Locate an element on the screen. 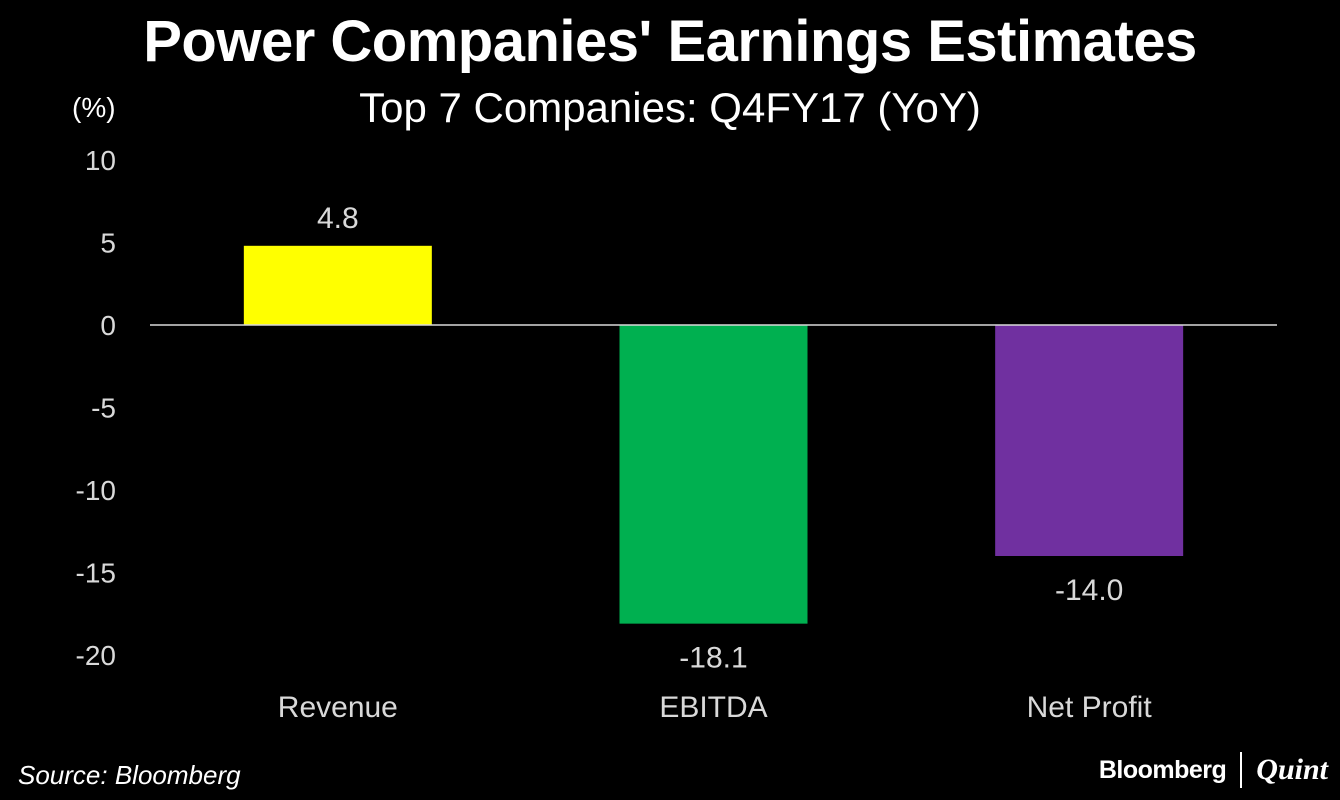 The width and height of the screenshot is (1340, 800). y-tick-label: -20 is located at coordinates (96, 655).